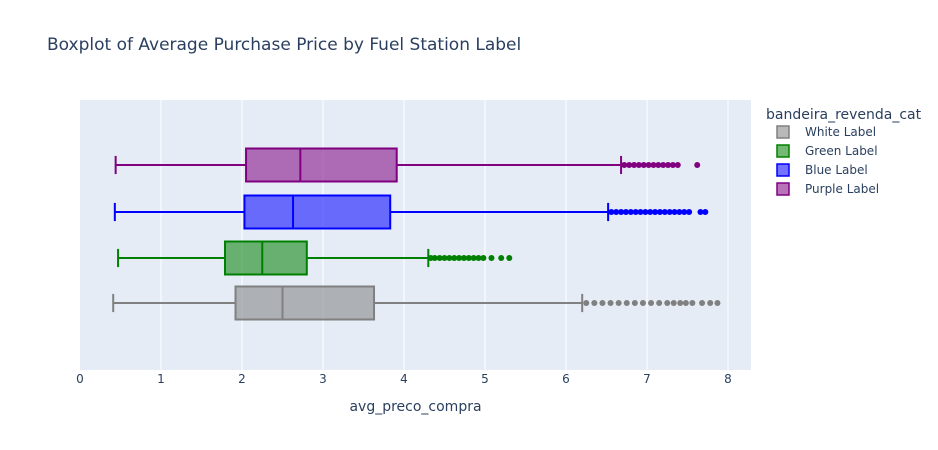 This screenshot has height=450, width=938. Describe the element at coordinates (647, 379) in the screenshot. I see `x-tick-label: 7` at that location.